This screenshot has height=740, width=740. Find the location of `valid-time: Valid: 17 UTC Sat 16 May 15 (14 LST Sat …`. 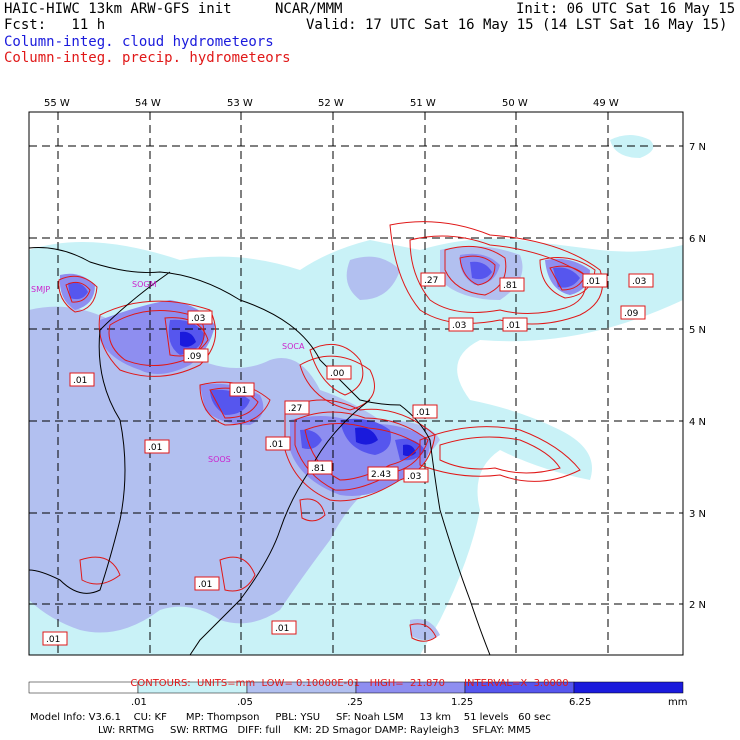

valid-time: Valid: 17 UTC Sat 16 May 15 (14 LST Sat … is located at coordinates (517, 25).